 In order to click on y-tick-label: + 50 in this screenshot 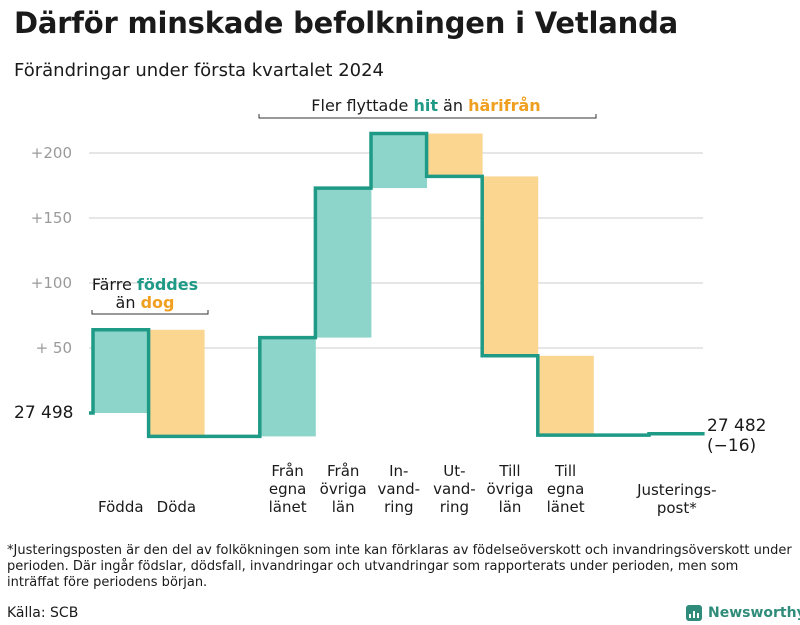, I will do `click(54, 348)`.